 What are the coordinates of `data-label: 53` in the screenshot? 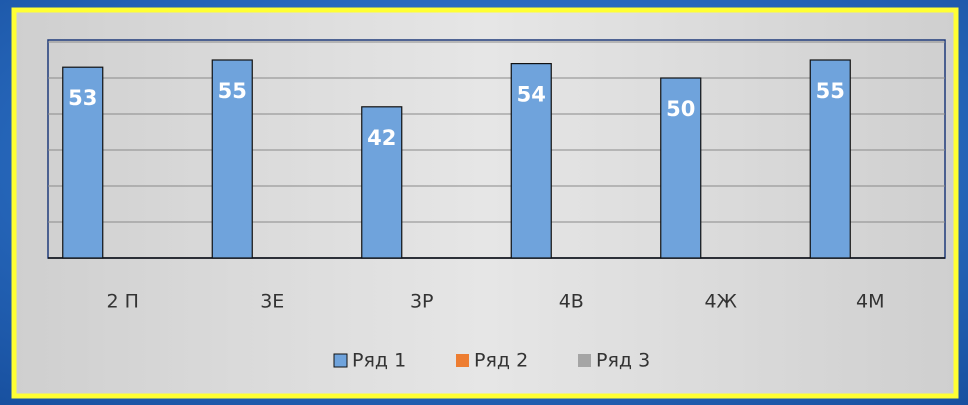 It's located at (82, 98).